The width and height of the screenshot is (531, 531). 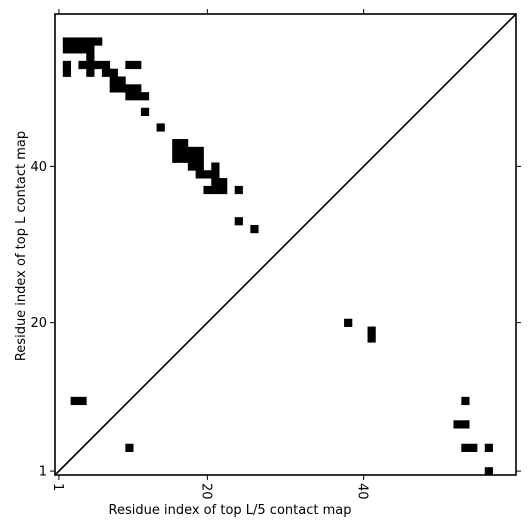 What do you see at coordinates (57, 487) in the screenshot?
I see `x-tick-label: 1` at bounding box center [57, 487].